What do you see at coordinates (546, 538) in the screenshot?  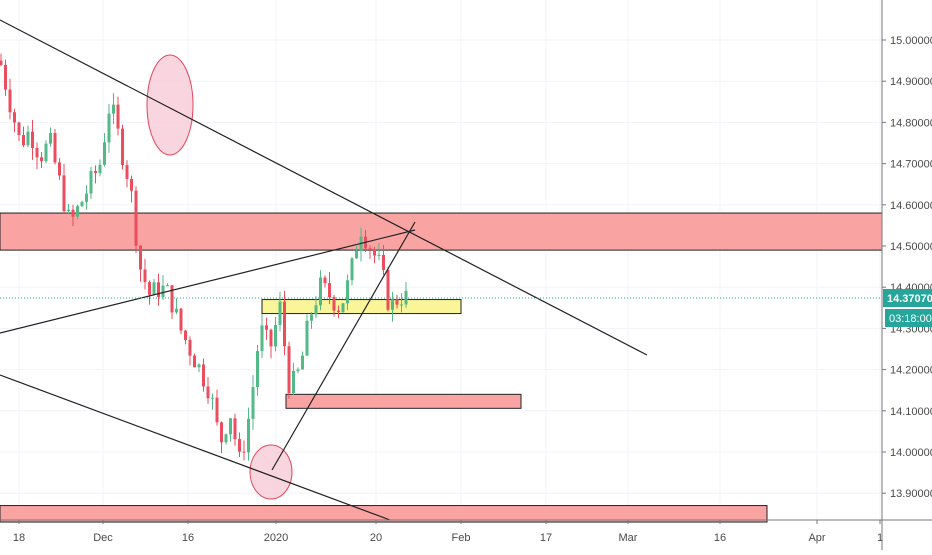 I see `x-tick-label: 17` at bounding box center [546, 538].